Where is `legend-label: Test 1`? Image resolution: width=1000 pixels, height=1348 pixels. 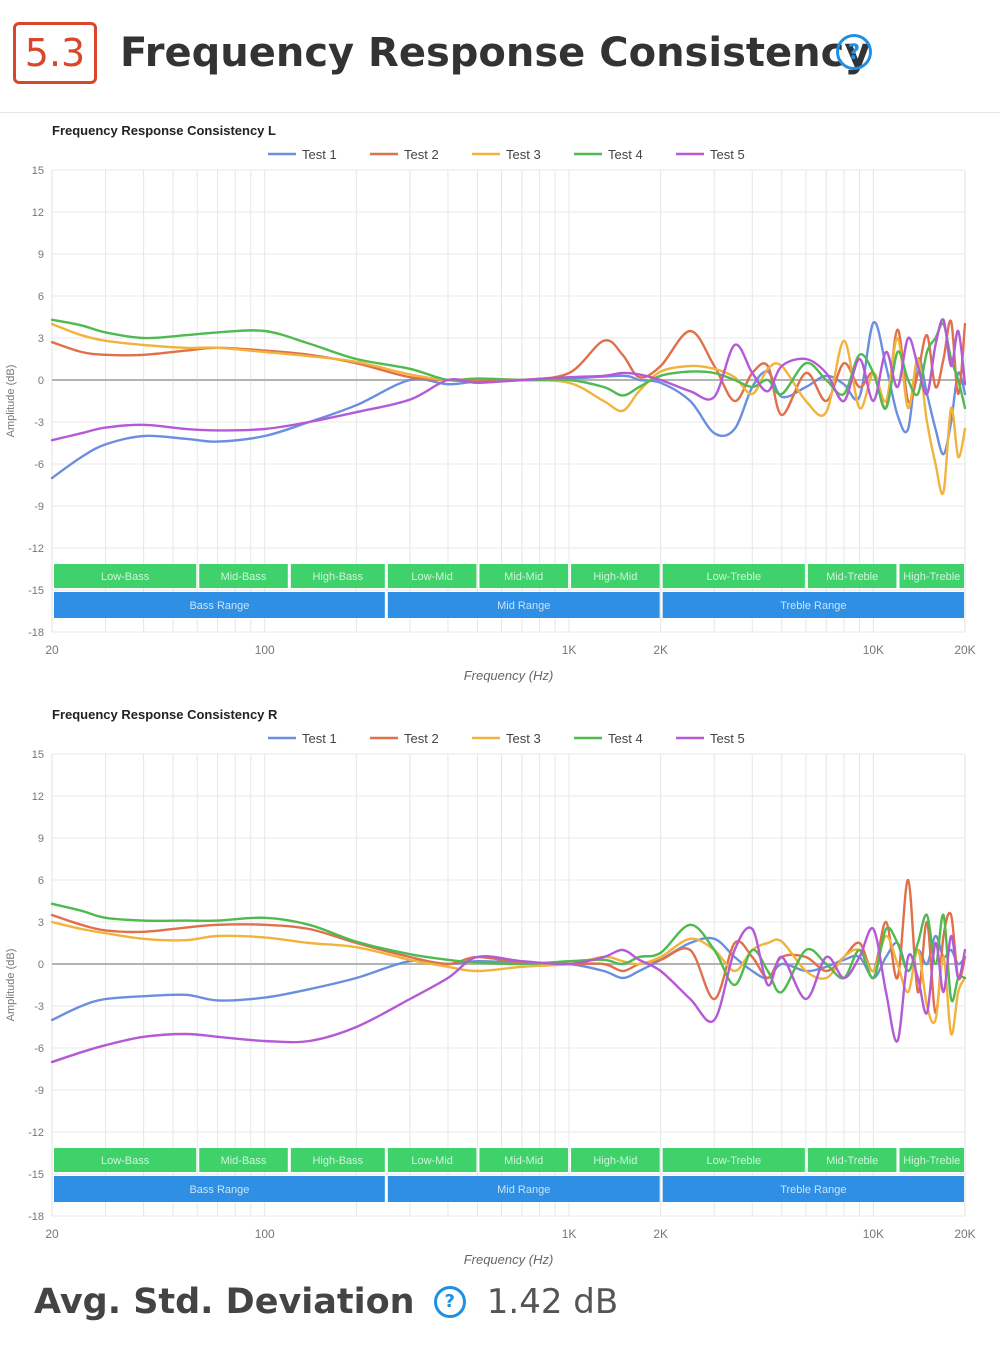 legend-label: Test 1 is located at coordinates (319, 154).